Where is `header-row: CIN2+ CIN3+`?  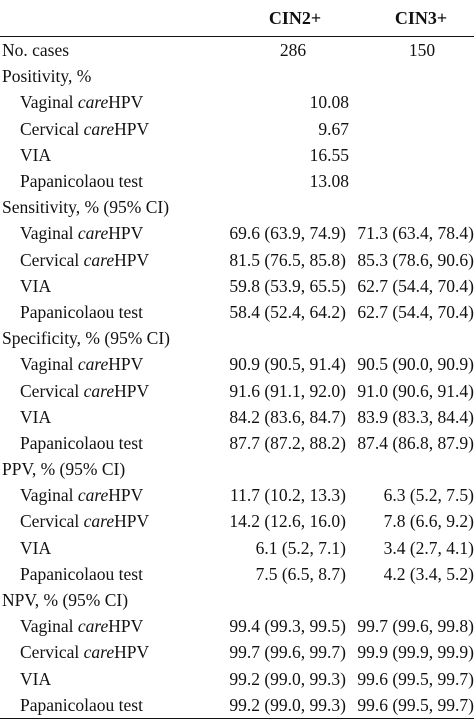 header-row: CIN2+ CIN3+ is located at coordinates (237, 18).